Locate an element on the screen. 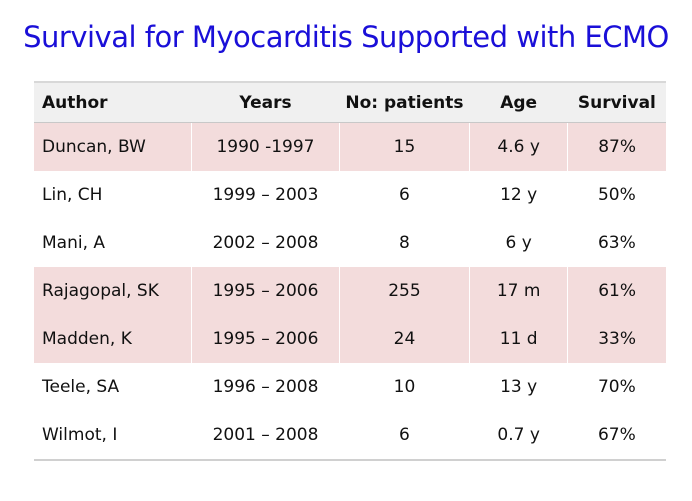 This screenshot has height=501, width=692. cell-author: Rajagopal, SK is located at coordinates (113, 291).